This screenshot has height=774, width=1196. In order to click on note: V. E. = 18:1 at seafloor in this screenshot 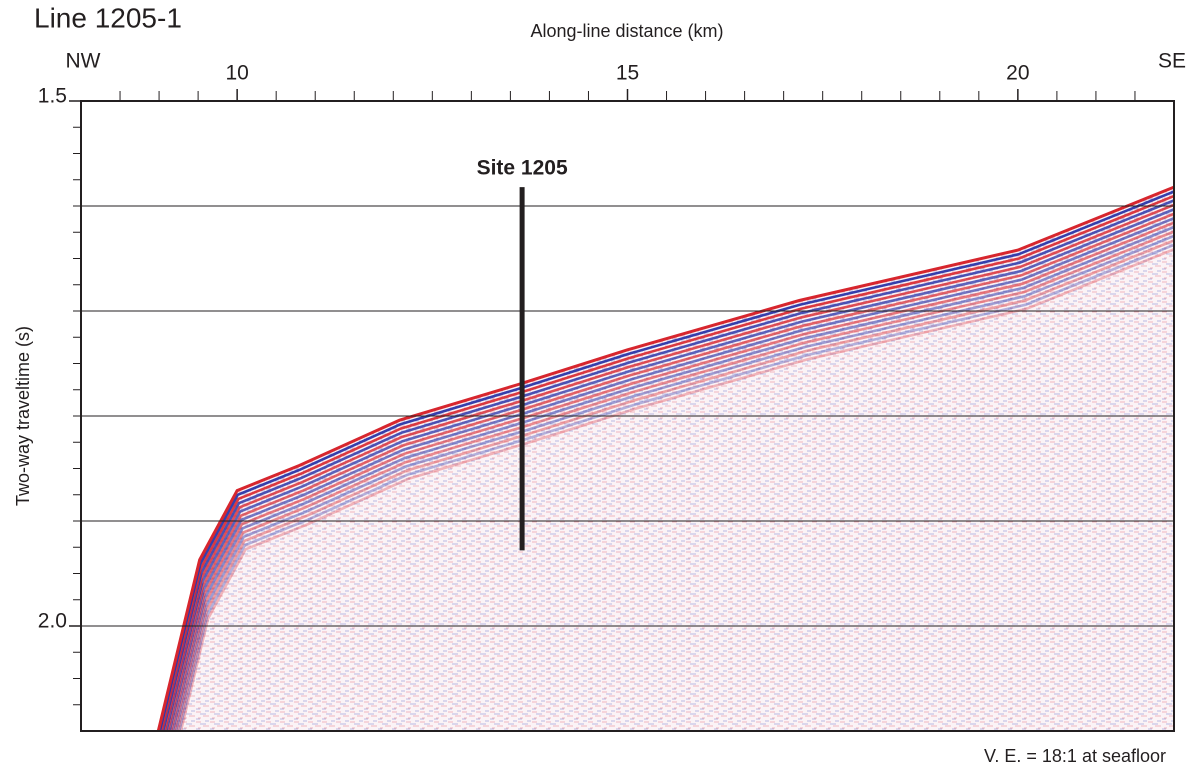, I will do `click(1075, 756)`.